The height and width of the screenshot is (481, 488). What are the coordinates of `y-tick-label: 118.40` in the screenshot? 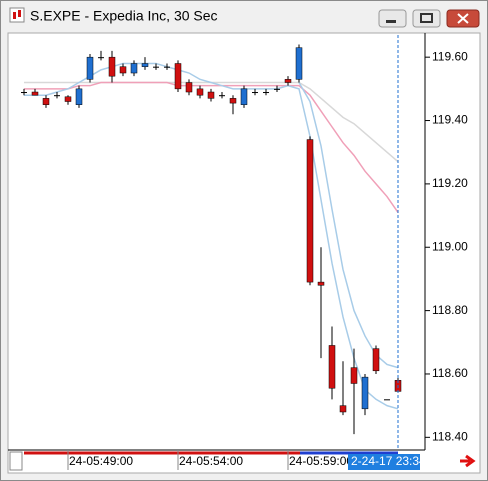 It's located at (450, 437).